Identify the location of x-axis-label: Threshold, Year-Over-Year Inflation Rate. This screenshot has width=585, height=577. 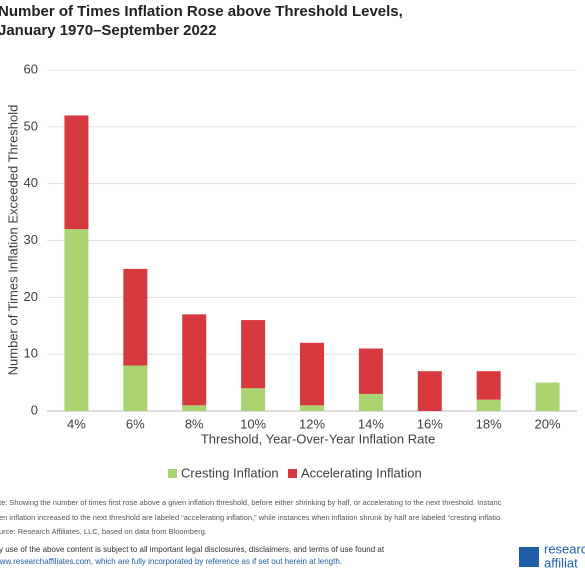
(318, 438).